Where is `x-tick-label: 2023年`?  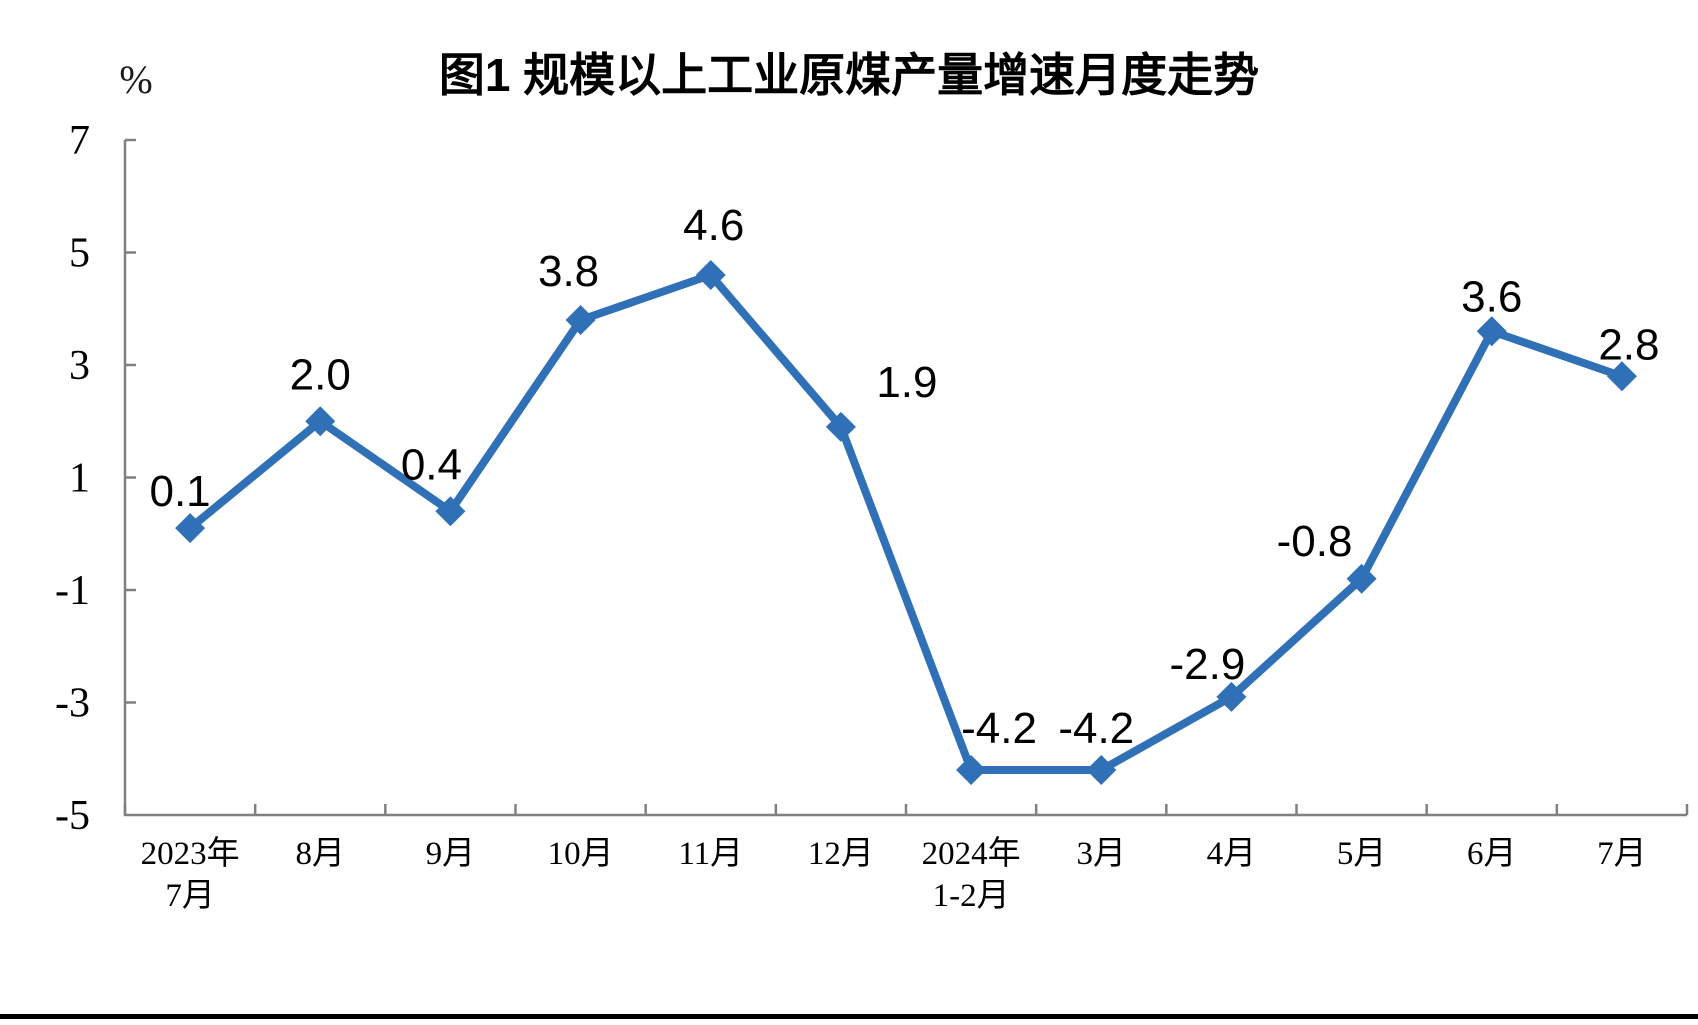 x-tick-label: 2023年 is located at coordinates (190, 853).